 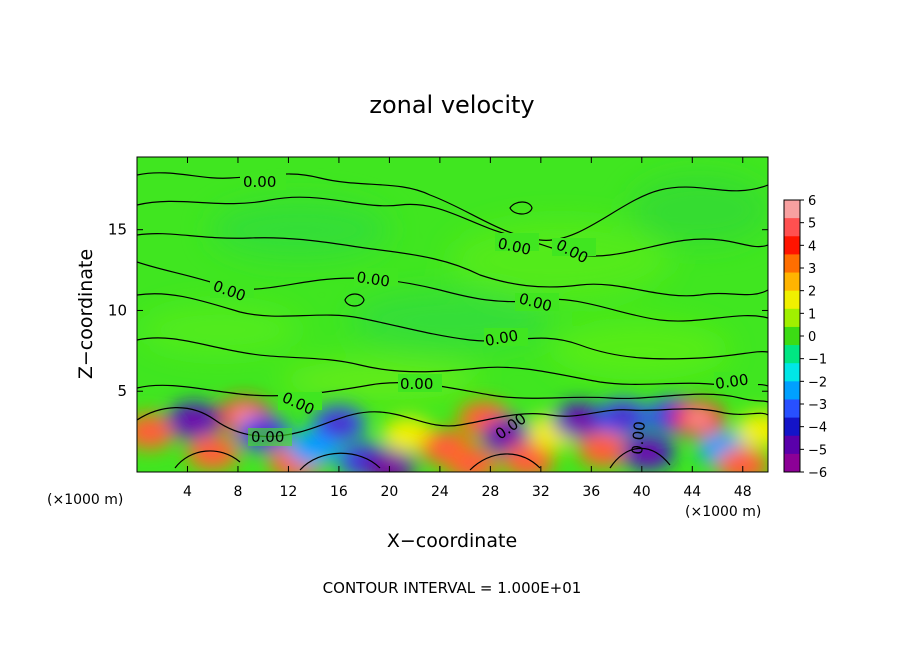 I want to click on colorbar-tick-label: −2, so click(x=817, y=382).